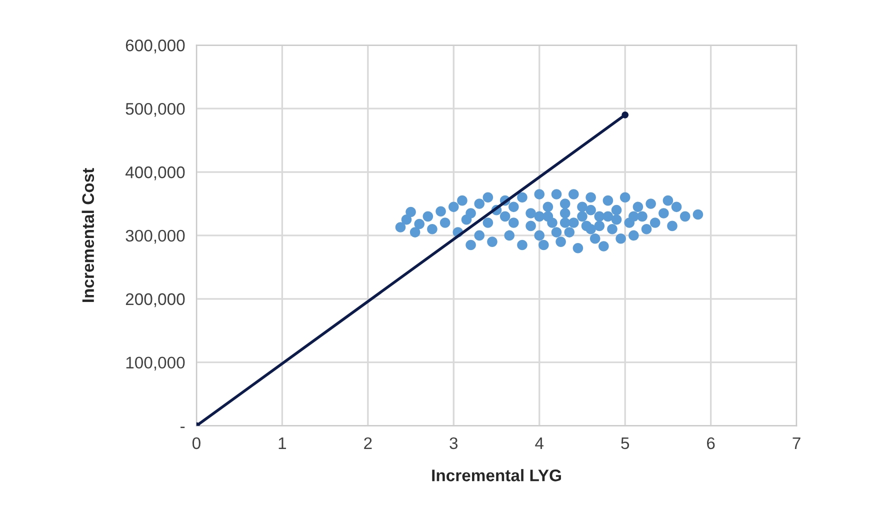 This screenshot has height=525, width=893. Describe the element at coordinates (368, 443) in the screenshot. I see `x-tick-label: 2` at that location.